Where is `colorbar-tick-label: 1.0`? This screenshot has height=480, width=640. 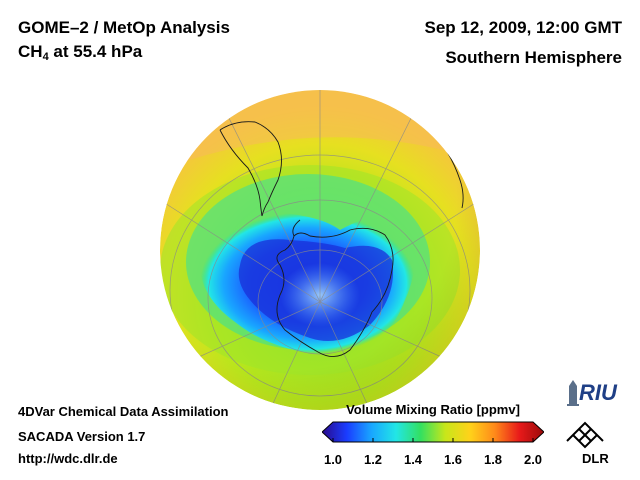 colorbar-tick-label: 1.0 is located at coordinates (333, 459).